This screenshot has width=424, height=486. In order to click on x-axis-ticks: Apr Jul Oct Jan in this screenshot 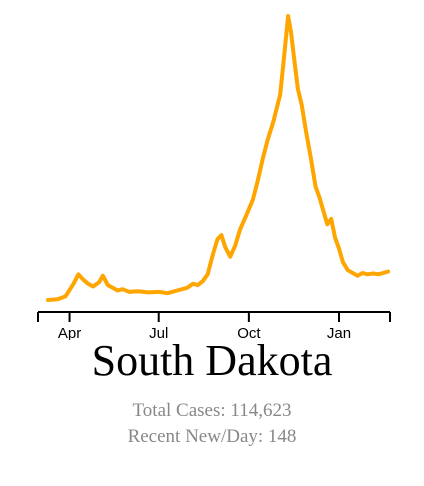, I will do `click(214, 326)`.